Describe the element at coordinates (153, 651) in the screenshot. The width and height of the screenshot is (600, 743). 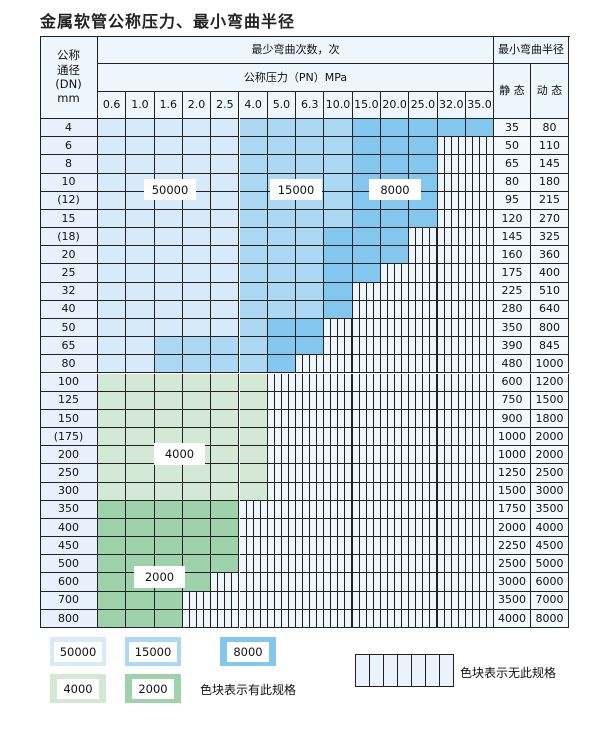
I see `legend-swatch-15000: 15000` at that location.